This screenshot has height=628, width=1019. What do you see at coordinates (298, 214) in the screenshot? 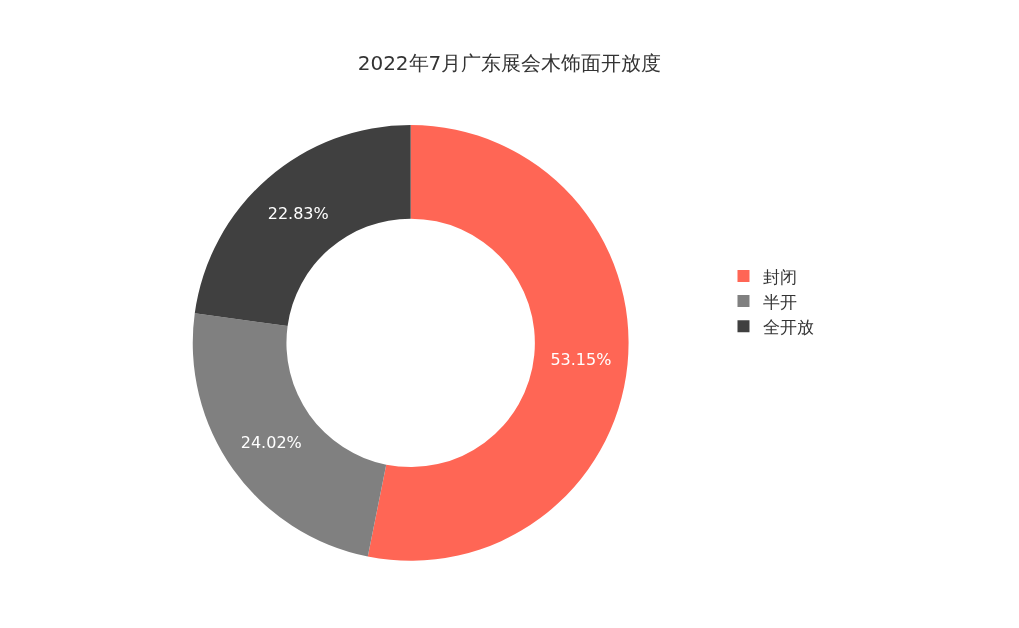
I see `data-label: 22.83%` at bounding box center [298, 214].